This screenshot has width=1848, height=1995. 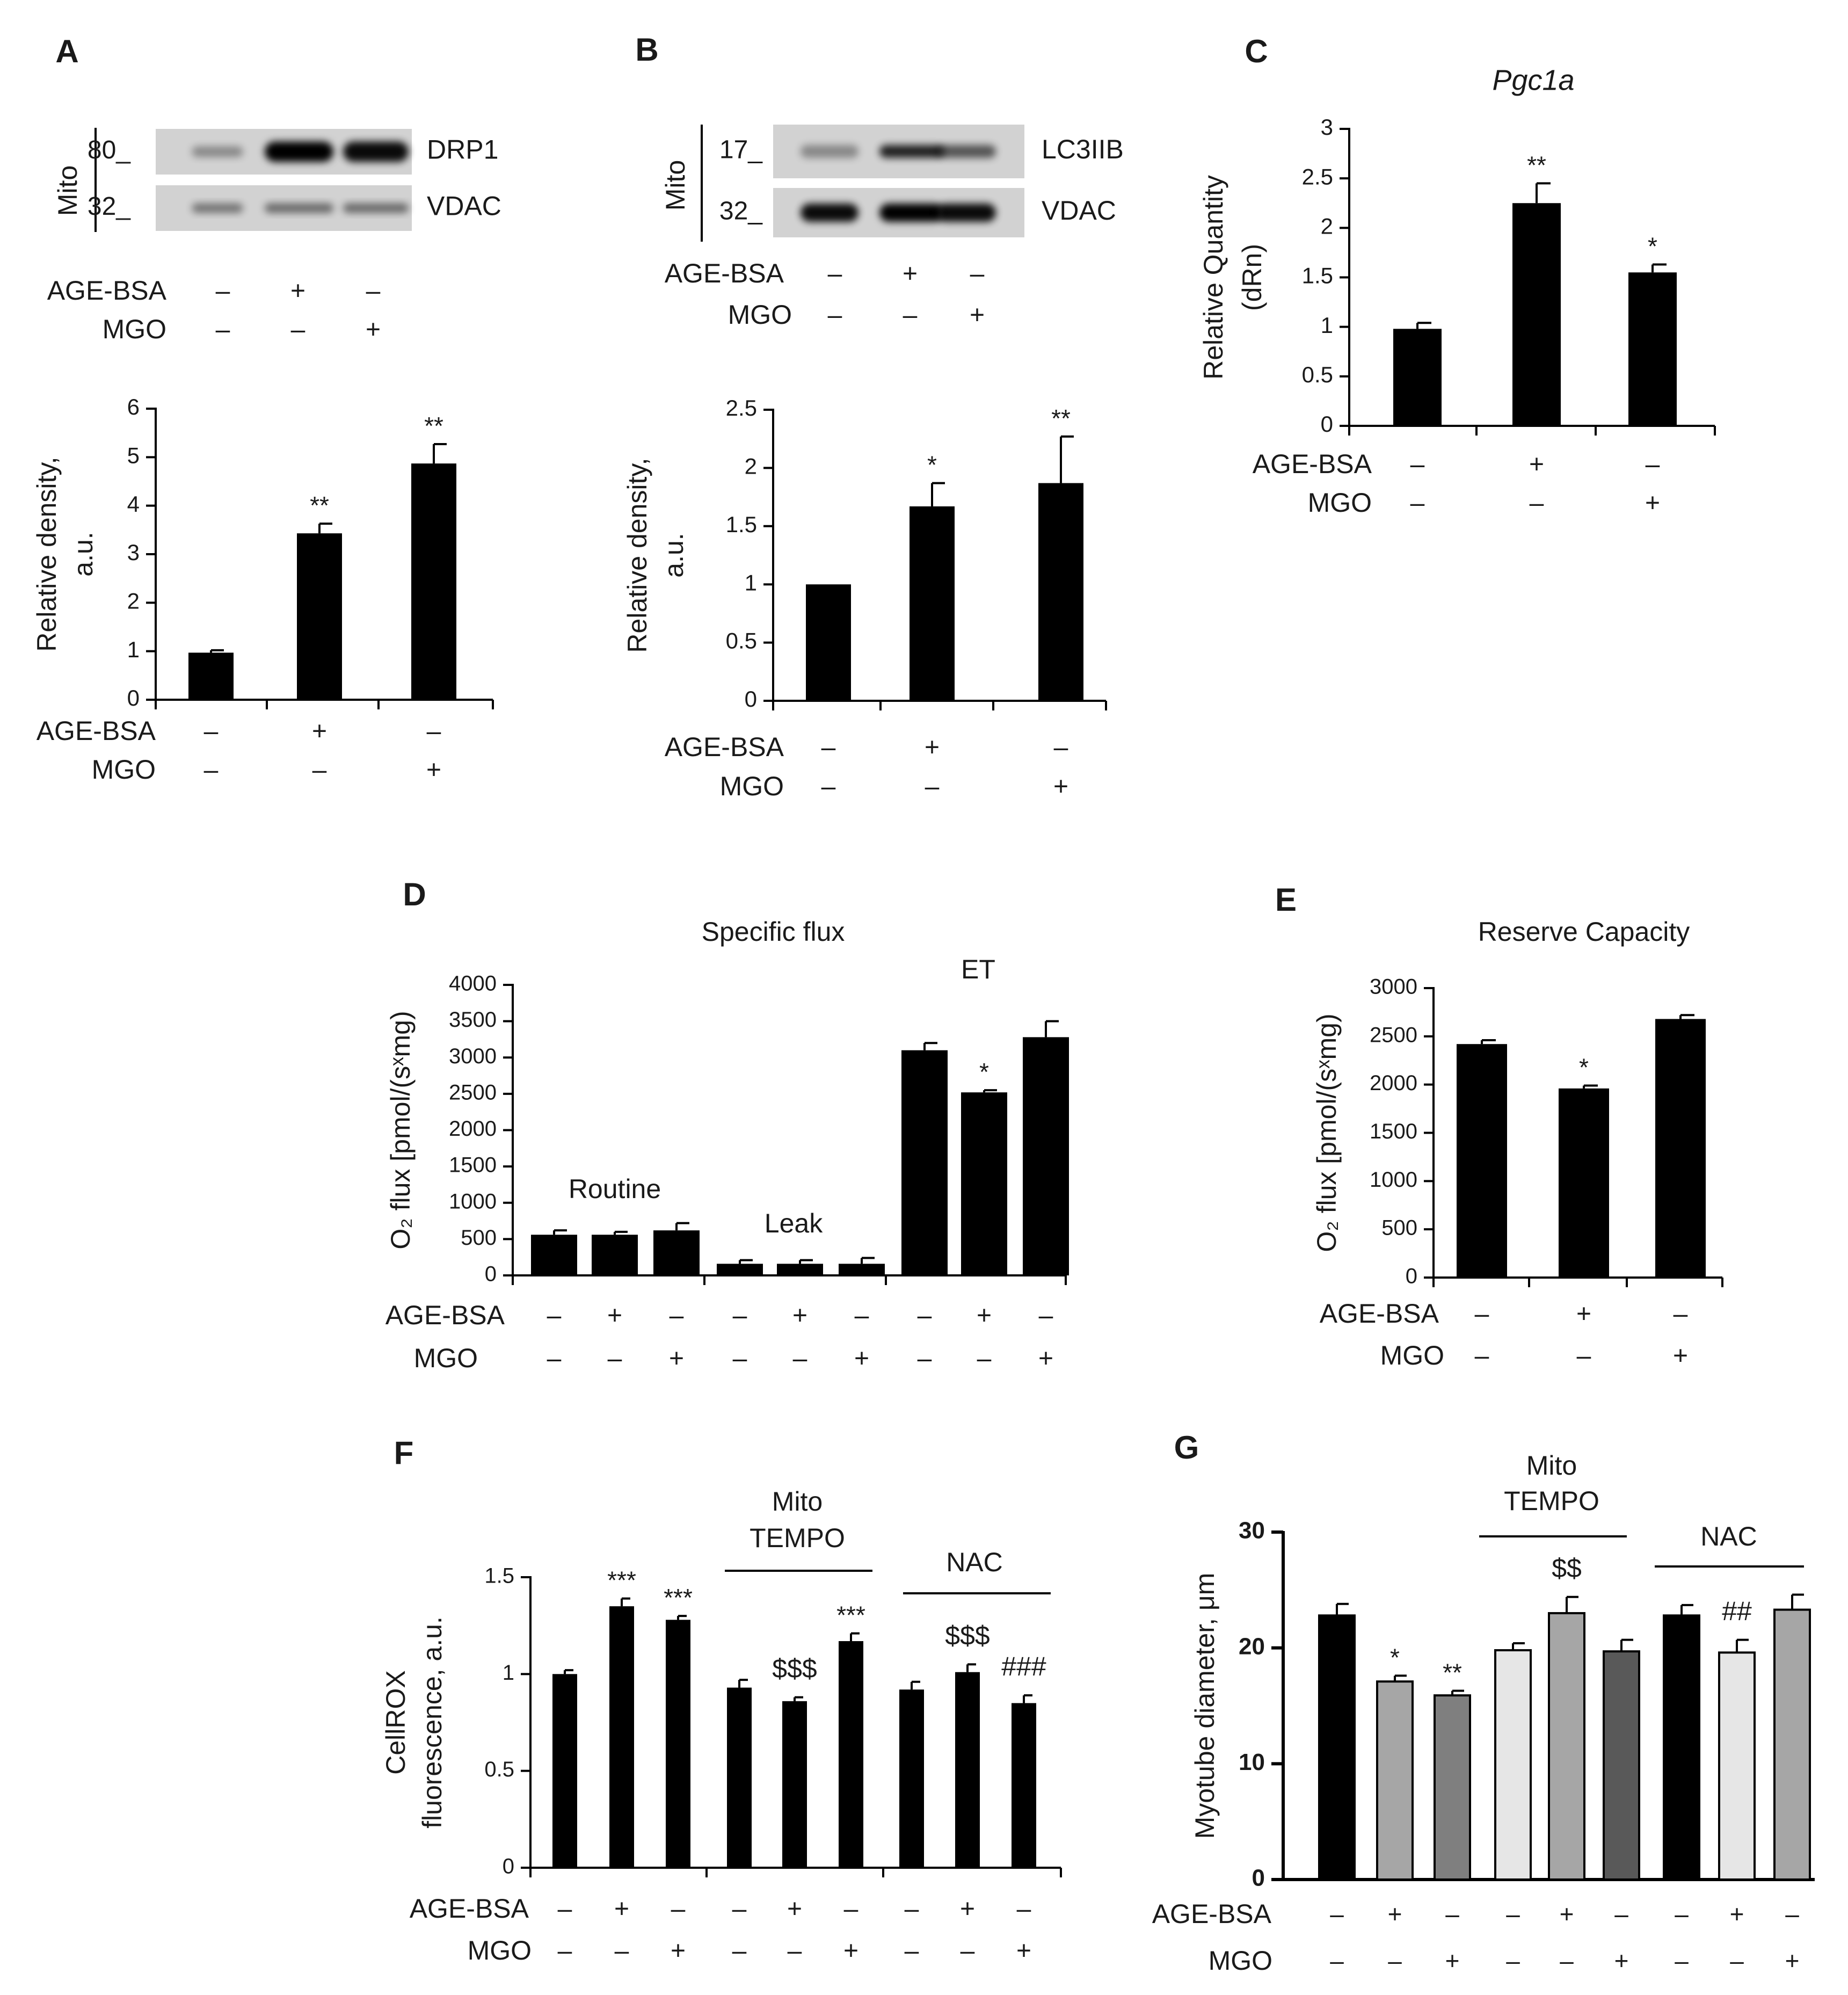 I want to click on panel-label-e: E, so click(x=1286, y=900).